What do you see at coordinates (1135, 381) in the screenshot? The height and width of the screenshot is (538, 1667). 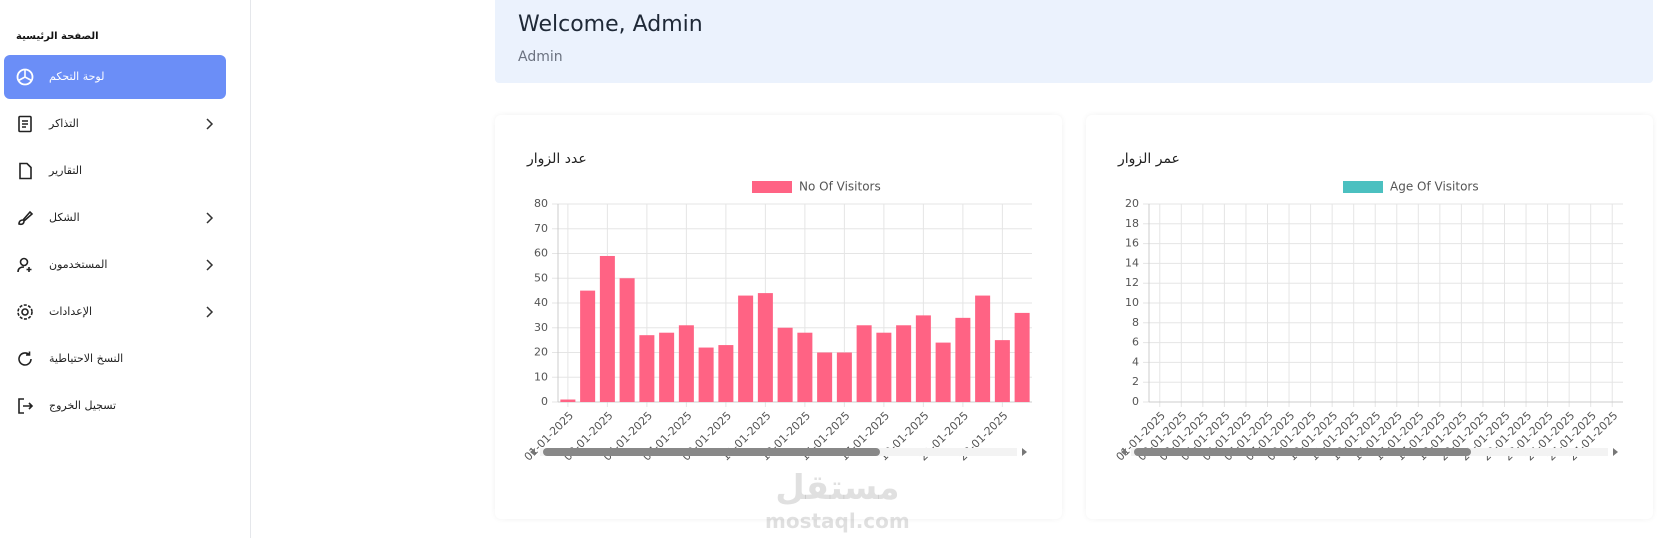 I see `y-tick-label: 2` at bounding box center [1135, 381].